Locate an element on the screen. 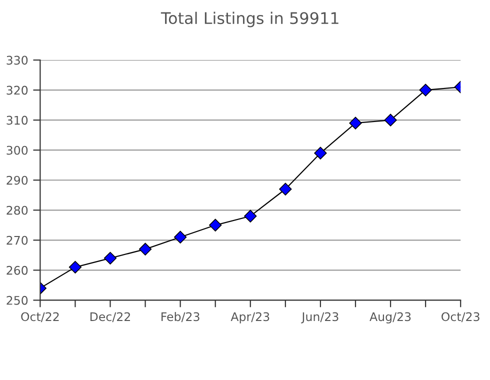 Image resolution: width=490 pixels, height=380 pixels. y-tick-label: 280 is located at coordinates (17, 210).